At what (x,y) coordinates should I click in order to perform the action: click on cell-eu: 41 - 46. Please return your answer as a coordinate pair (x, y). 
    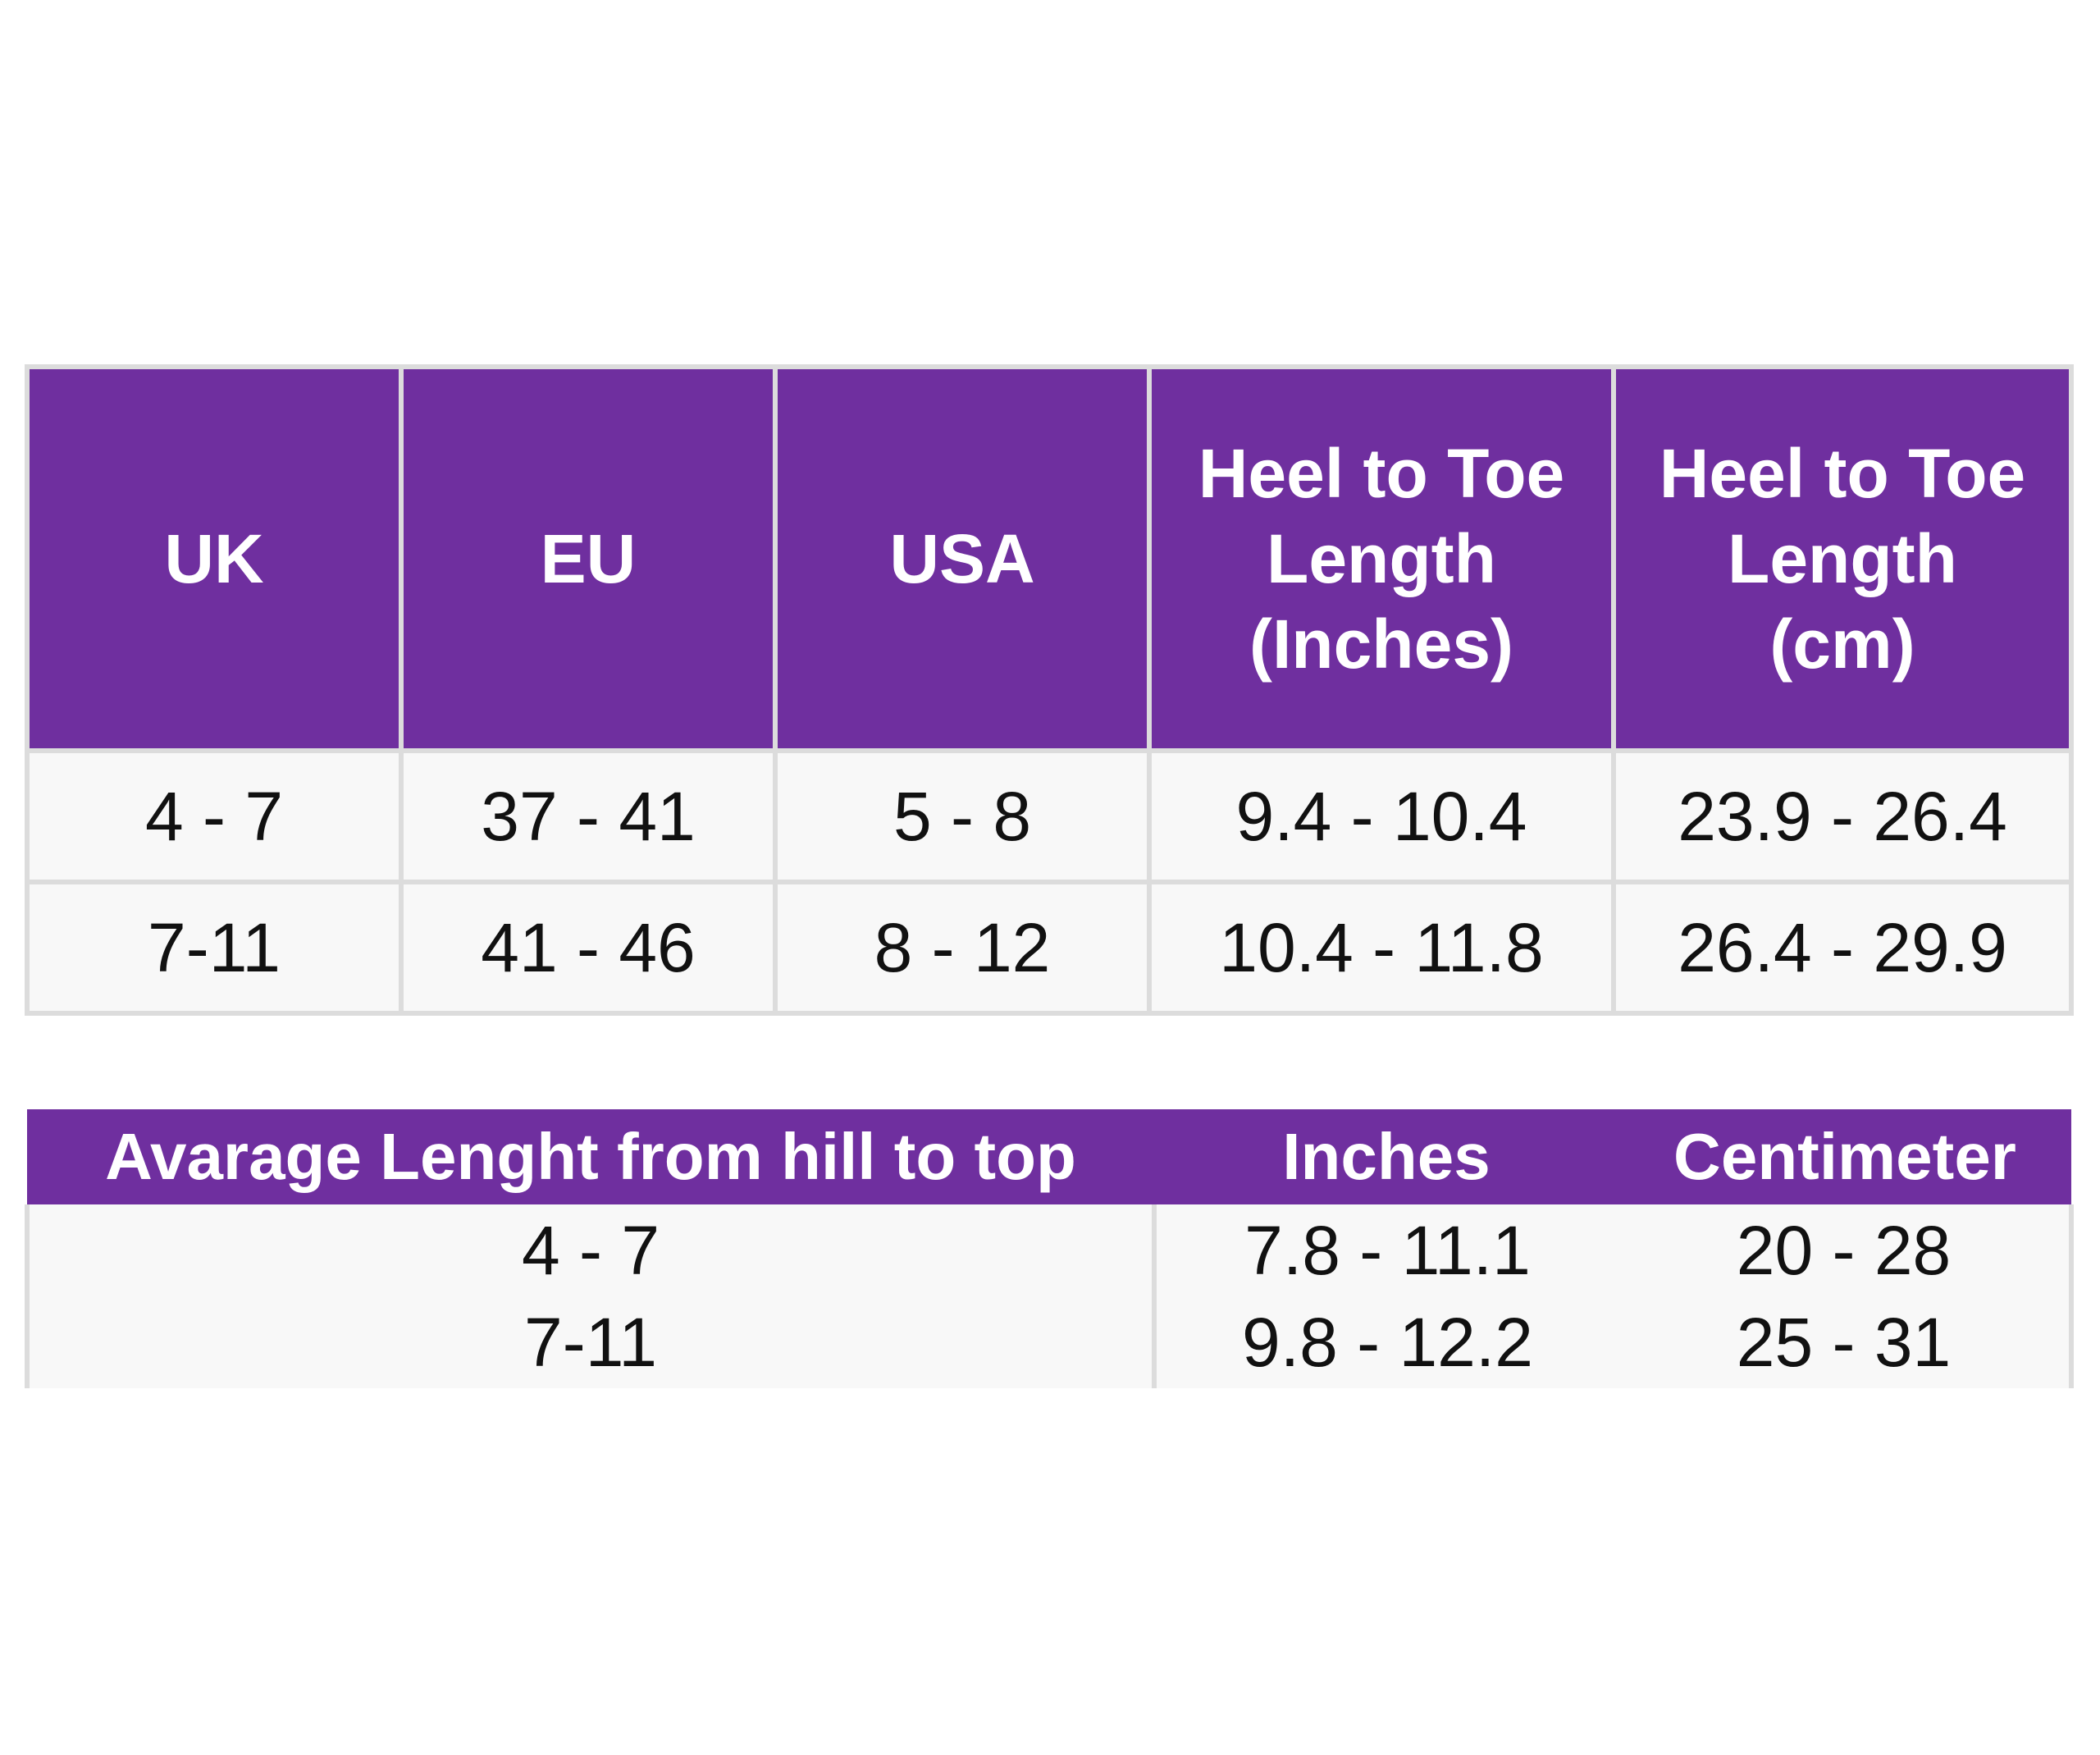
    Looking at the image, I should click on (588, 948).